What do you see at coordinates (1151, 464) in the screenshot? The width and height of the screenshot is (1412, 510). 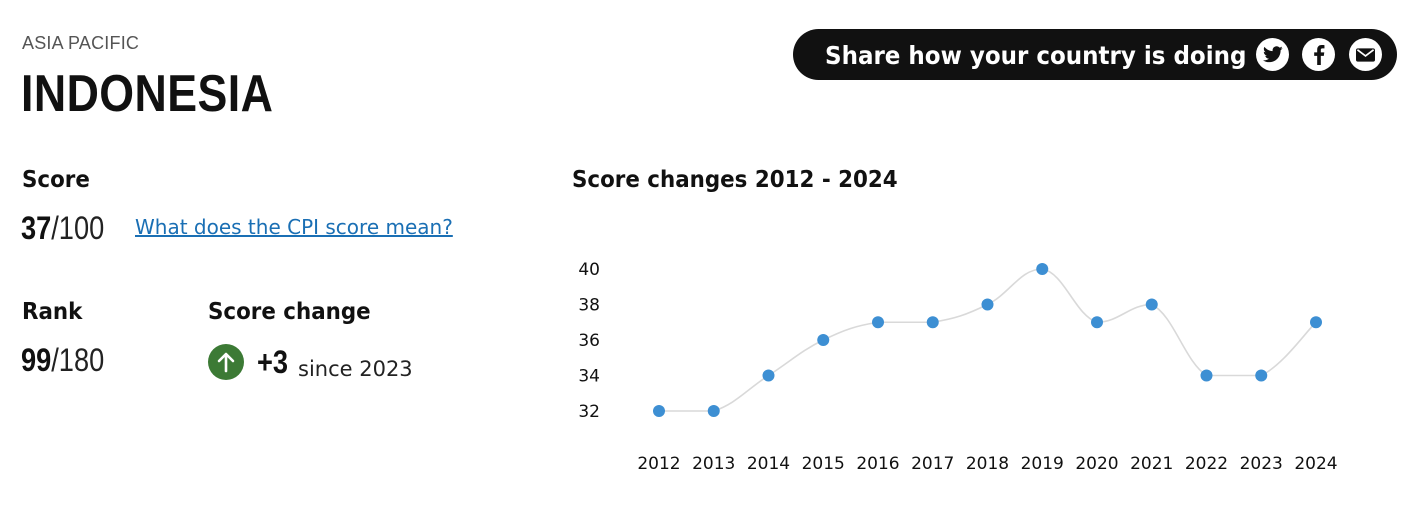 I see `x-tick-label: 2021` at bounding box center [1151, 464].